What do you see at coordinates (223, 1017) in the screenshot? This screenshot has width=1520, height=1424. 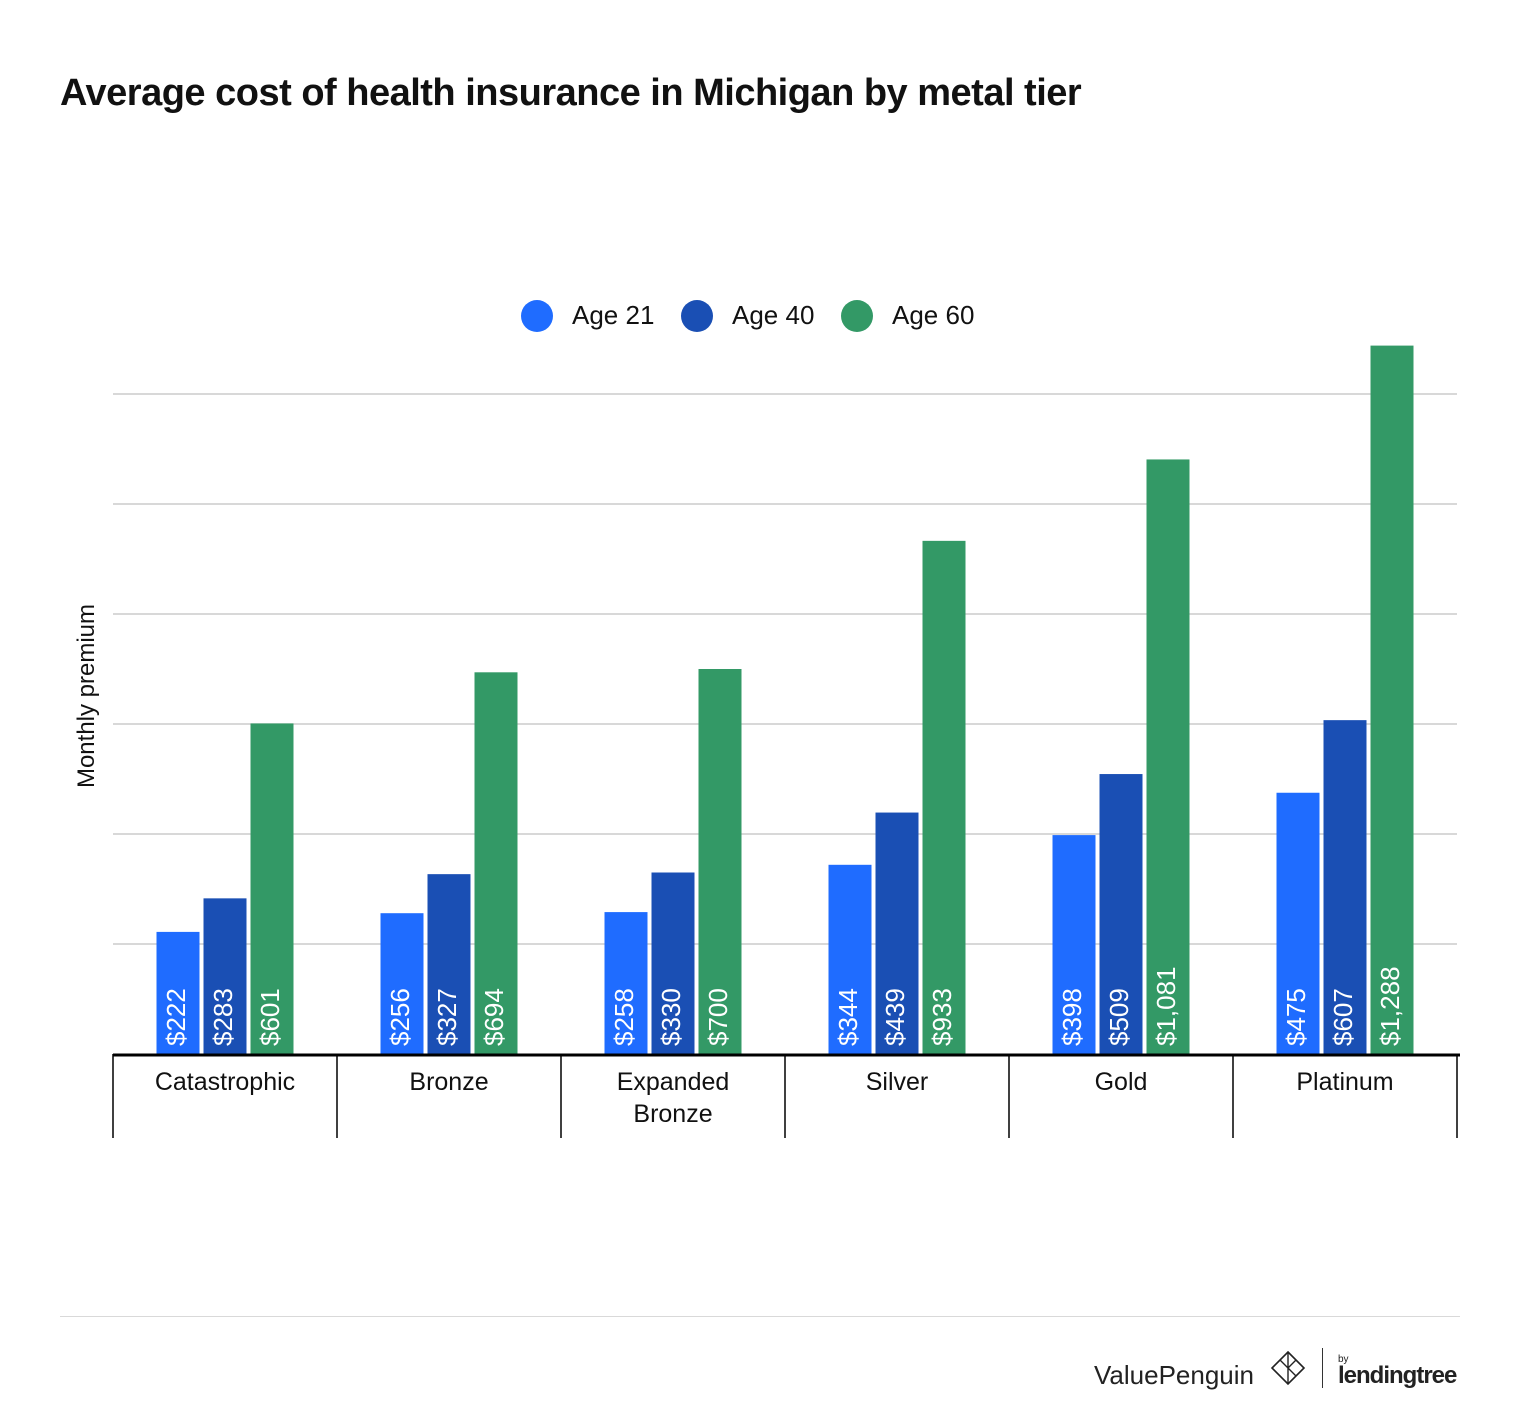 I see `data-label: $283` at bounding box center [223, 1017].